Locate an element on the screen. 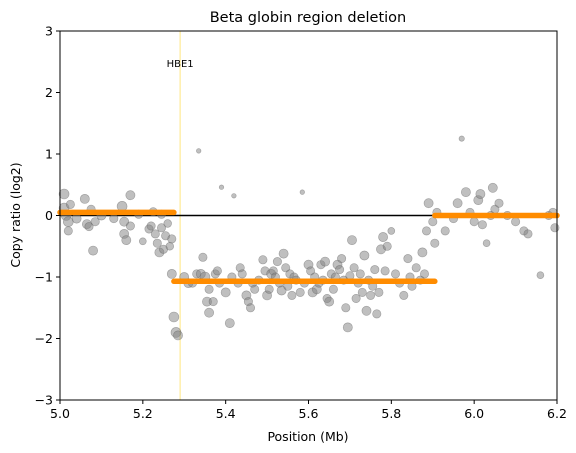 The width and height of the screenshot is (576, 453). y-tick-label: 0 is located at coordinates (49, 215).